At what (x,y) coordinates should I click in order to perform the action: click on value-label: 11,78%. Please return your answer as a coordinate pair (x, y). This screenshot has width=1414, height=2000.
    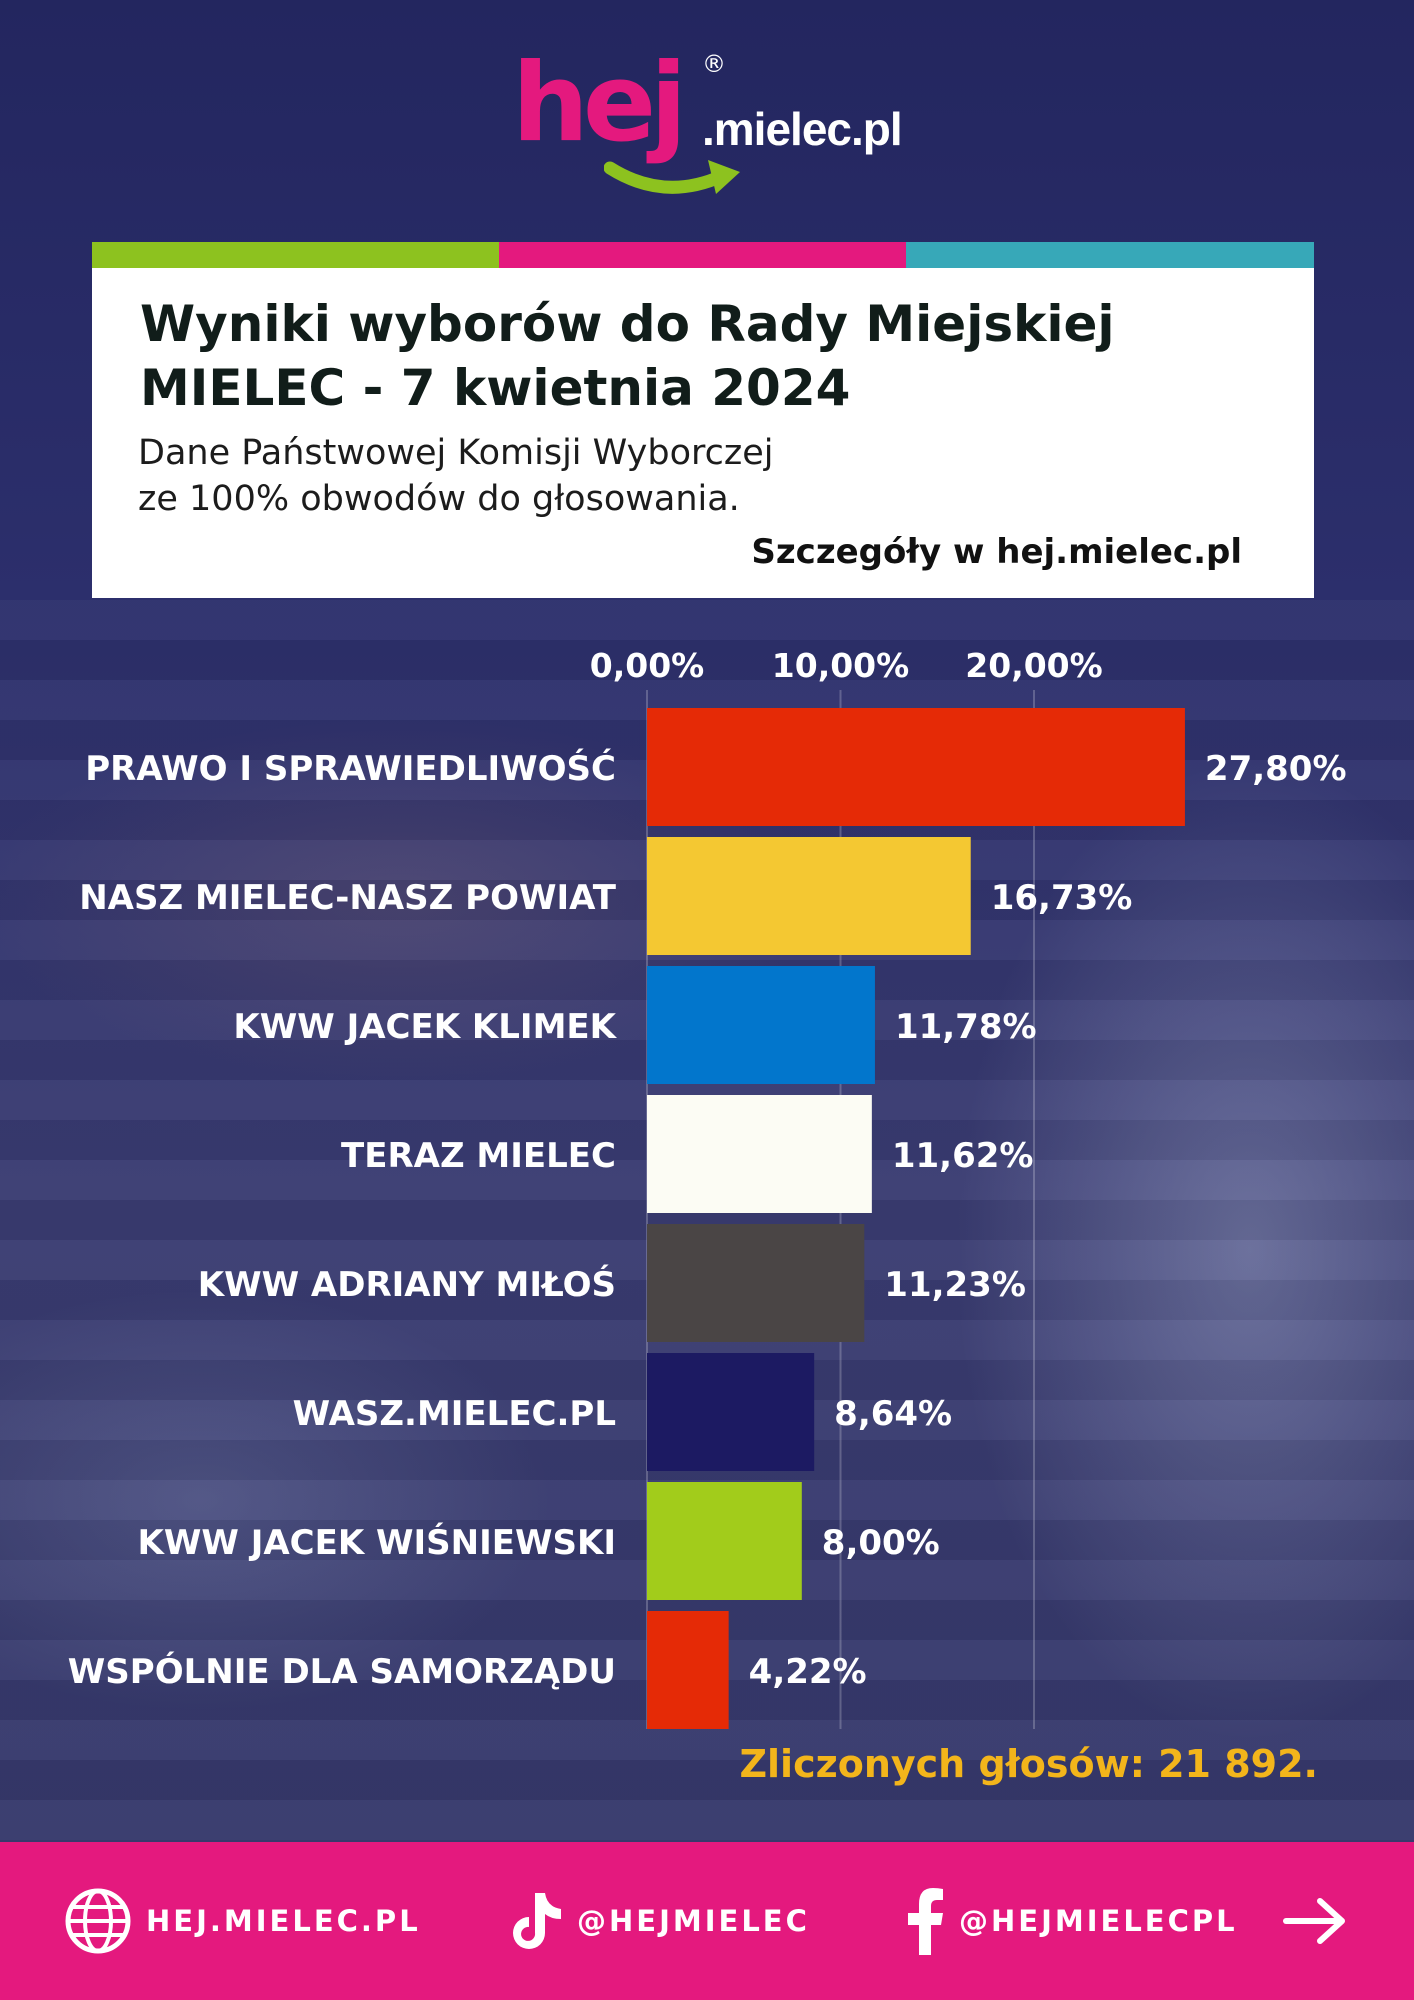
    Looking at the image, I should click on (966, 1027).